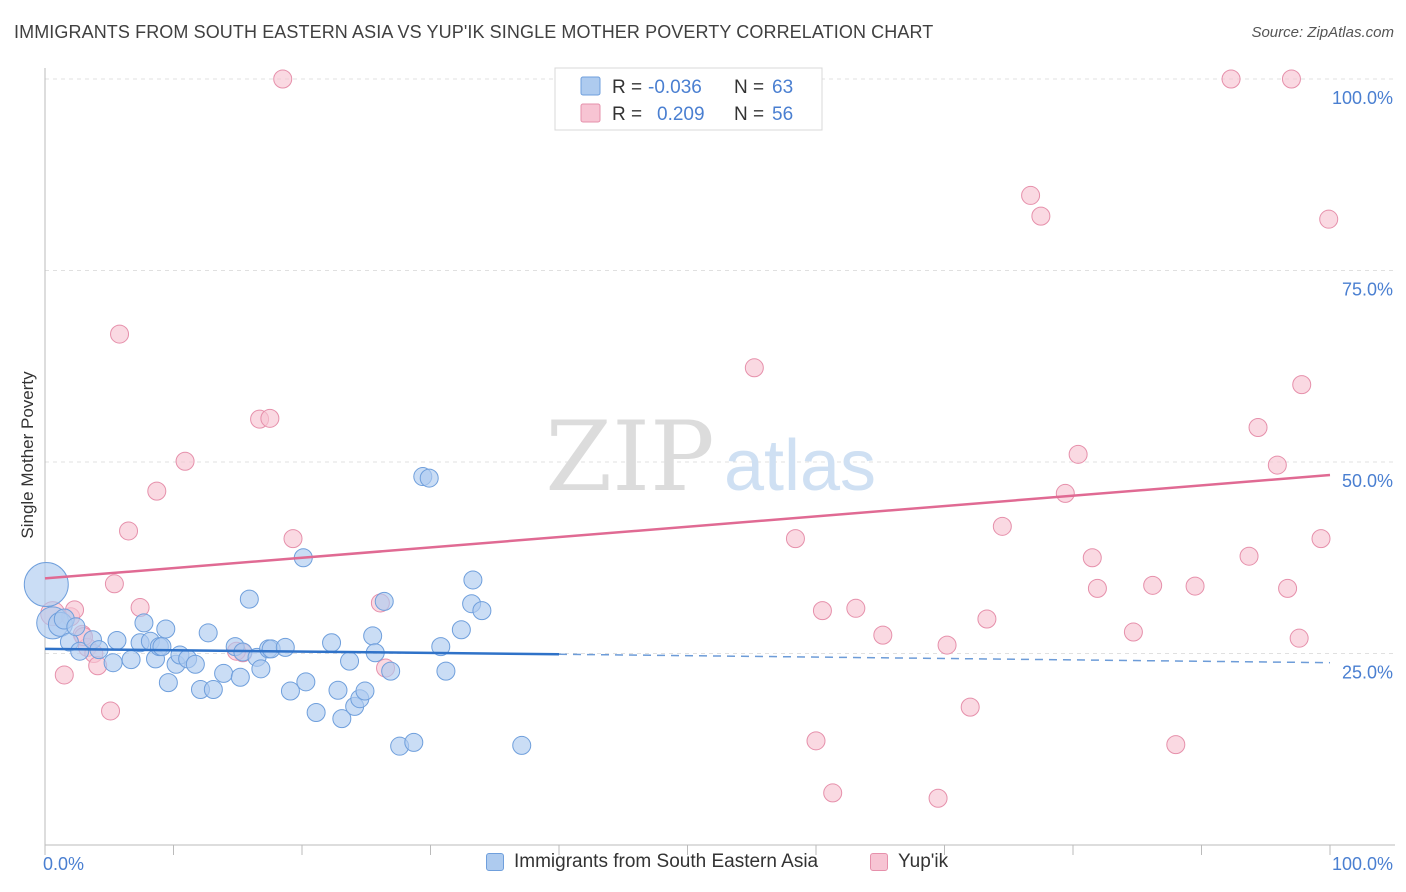 The width and height of the screenshot is (1406, 892). What do you see at coordinates (666, 861) in the screenshot?
I see `legend-label-immigrants: Immigrants from South Eastern Asia` at bounding box center [666, 861].